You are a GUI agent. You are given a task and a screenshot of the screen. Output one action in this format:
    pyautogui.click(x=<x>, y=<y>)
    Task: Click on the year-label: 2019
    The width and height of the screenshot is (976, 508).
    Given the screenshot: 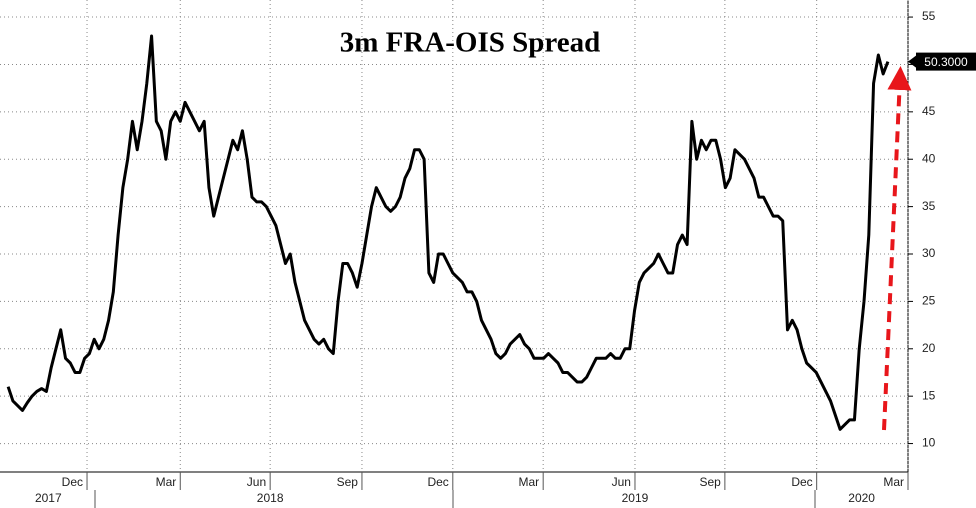 What is the action you would take?
    pyautogui.click(x=635, y=498)
    